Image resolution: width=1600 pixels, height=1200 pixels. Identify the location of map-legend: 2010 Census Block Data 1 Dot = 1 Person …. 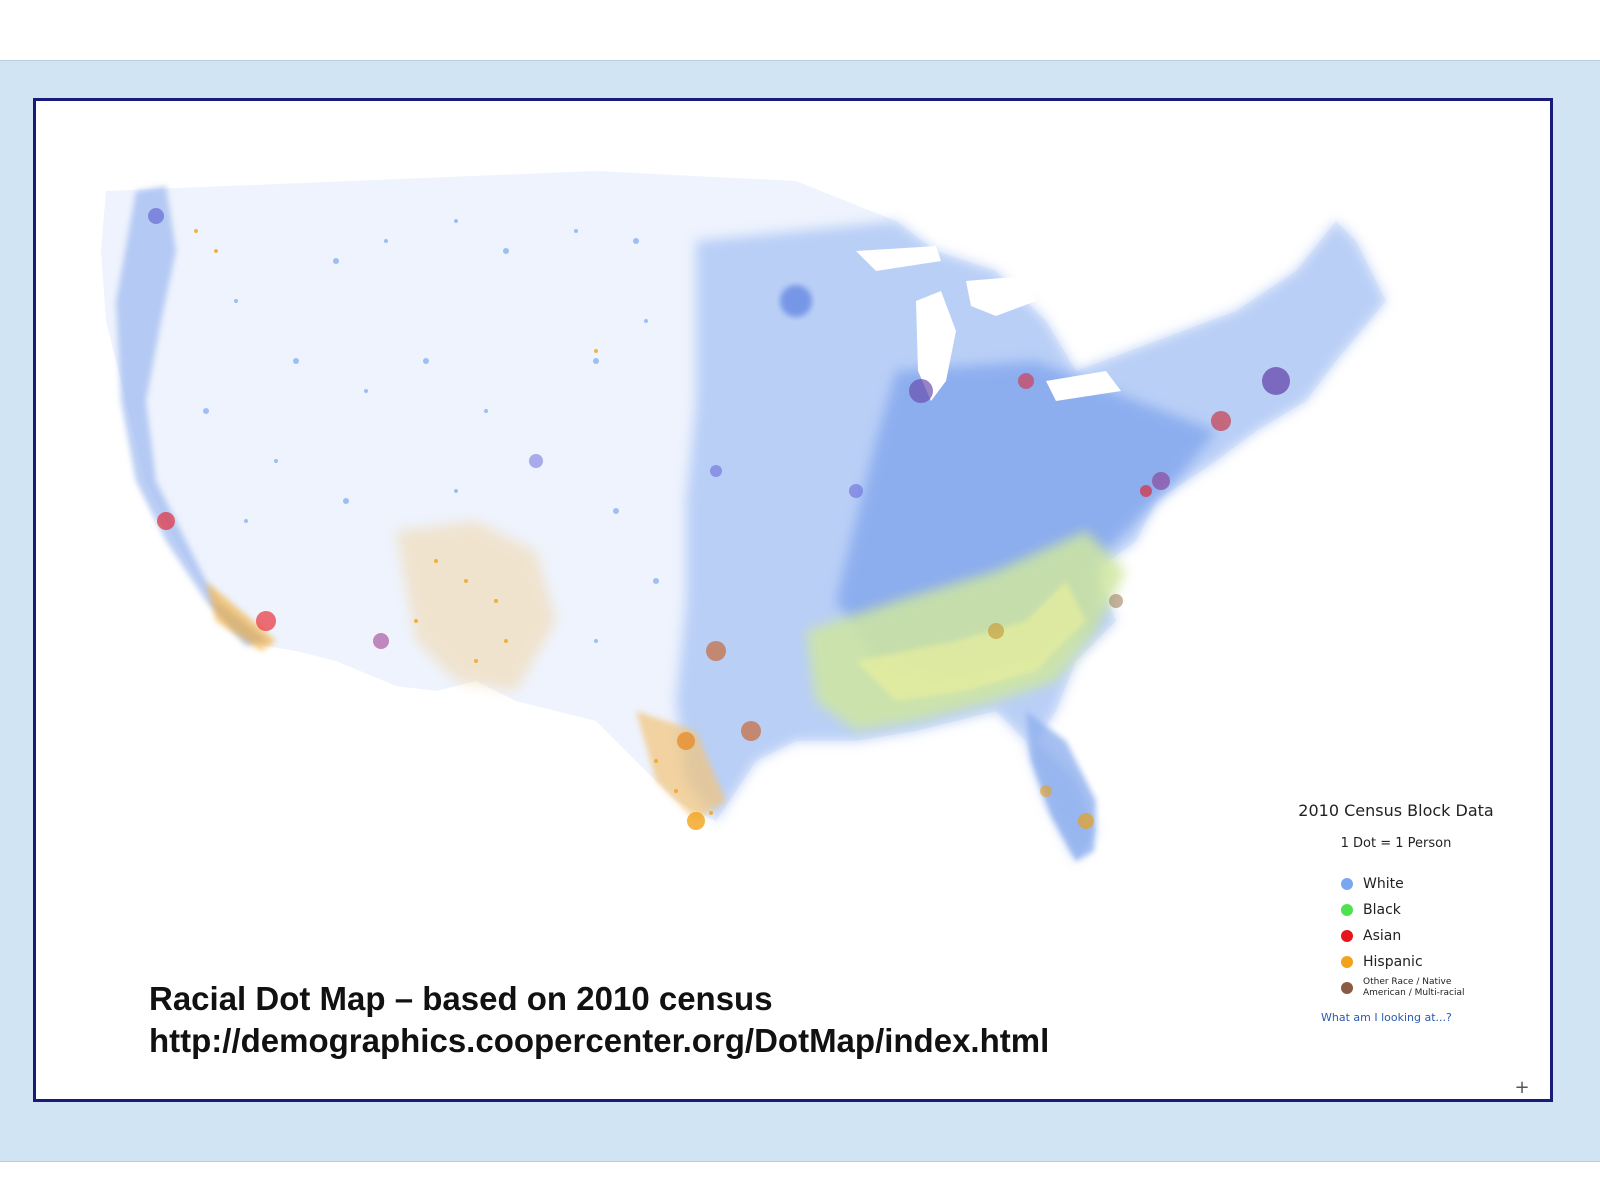
(1396, 912).